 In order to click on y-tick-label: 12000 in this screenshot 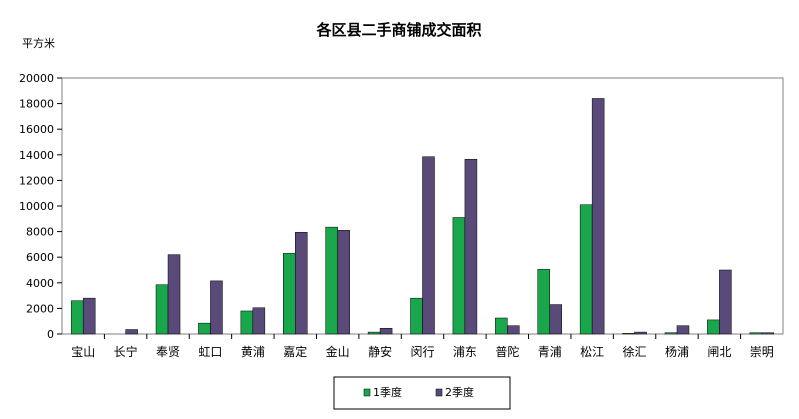, I will do `click(36, 180)`.